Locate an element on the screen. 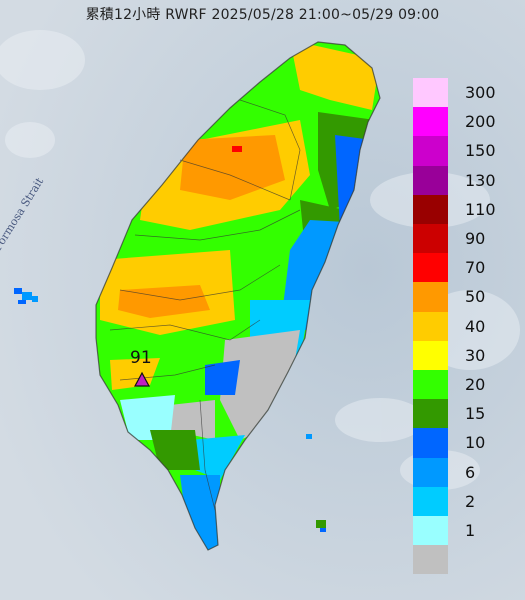 Image resolution: width=525 pixels, height=600 pixels. legend-label: 30 is located at coordinates (475, 355).